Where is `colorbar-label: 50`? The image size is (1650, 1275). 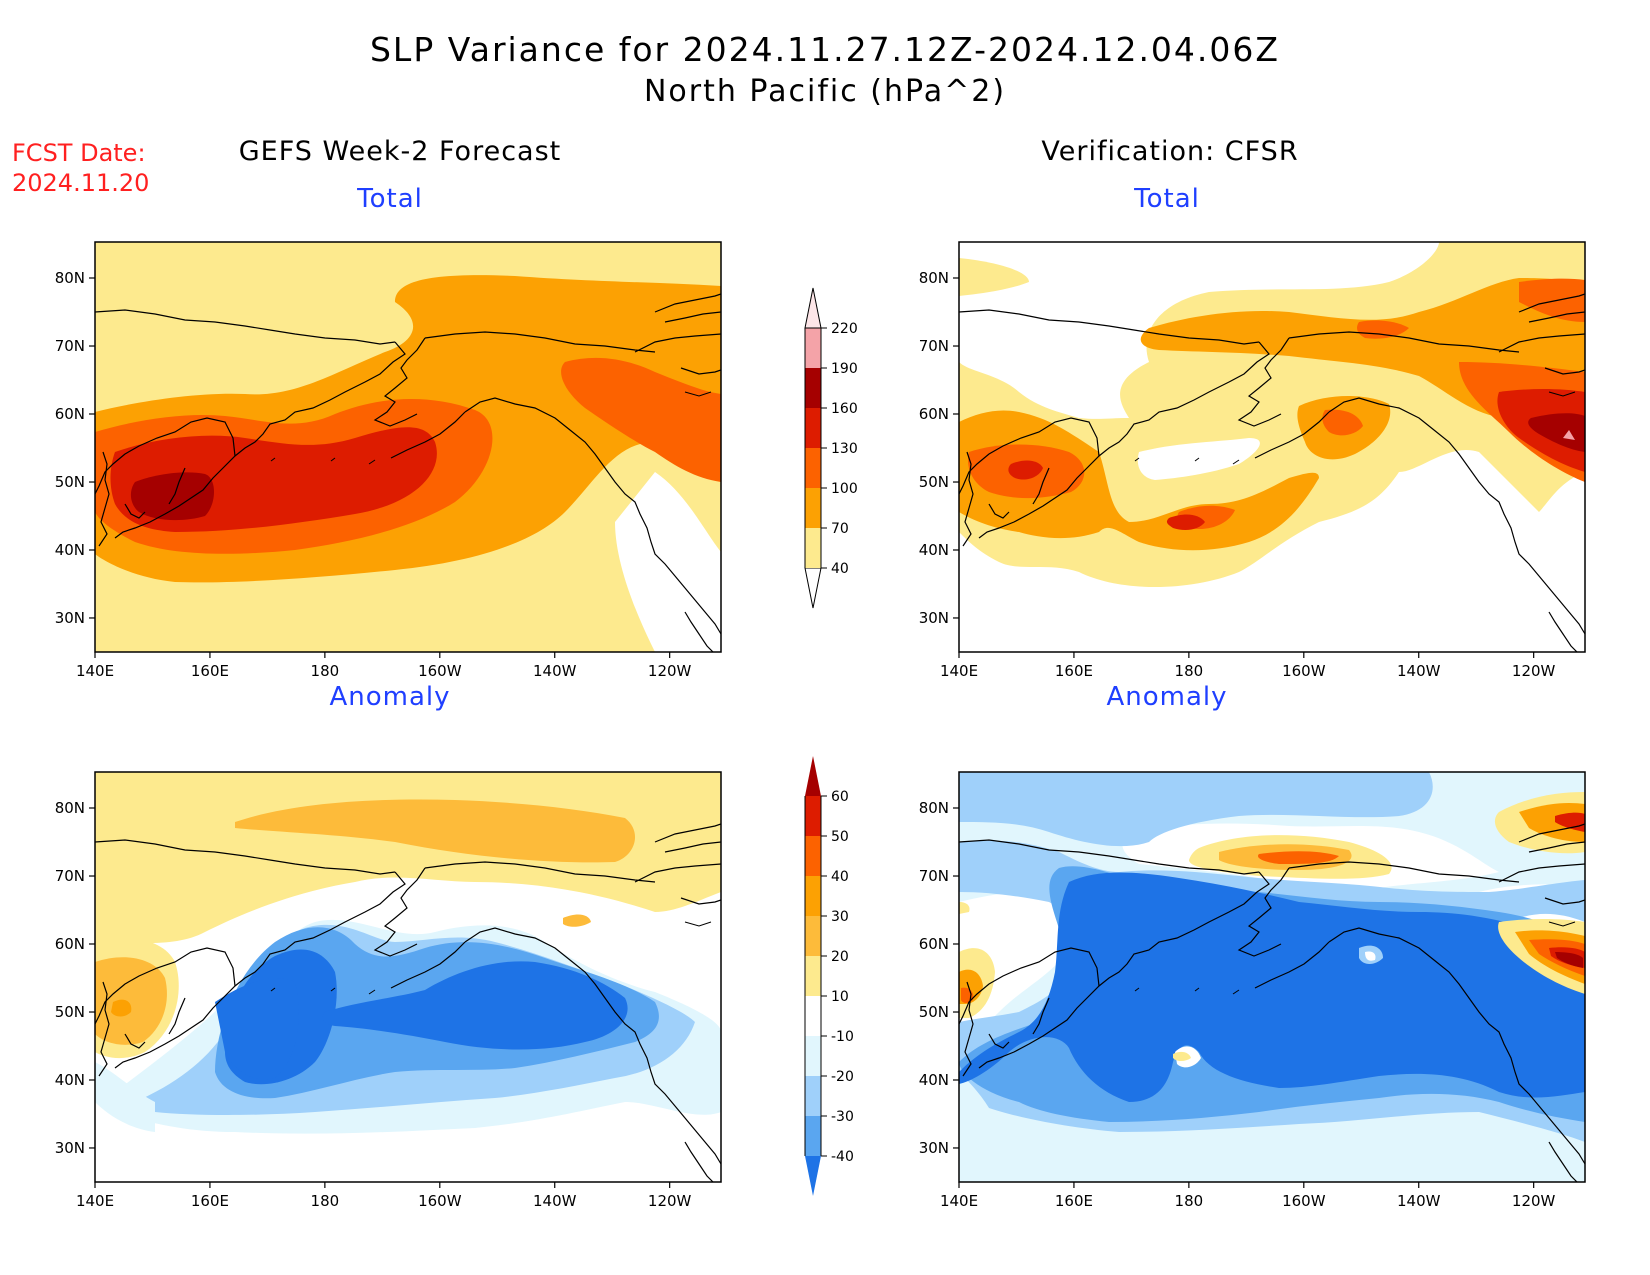 colorbar-label: 50 is located at coordinates (840, 837).